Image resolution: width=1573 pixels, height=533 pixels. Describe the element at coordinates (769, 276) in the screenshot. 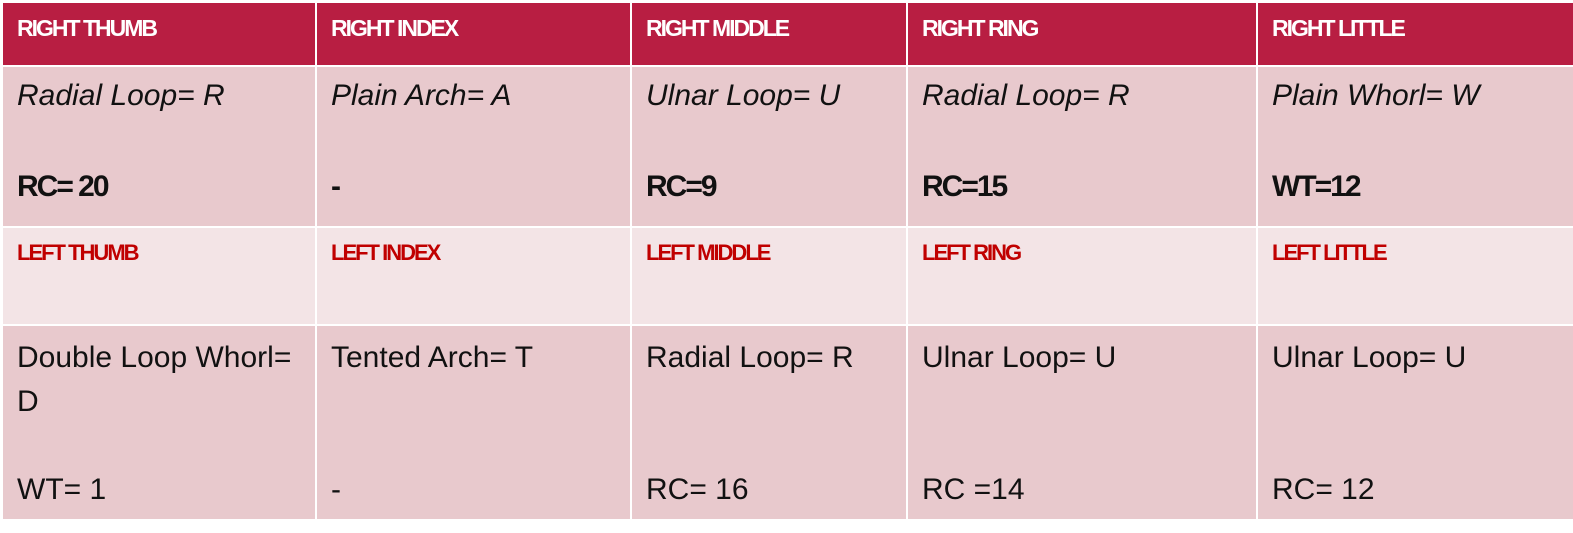

I see `header-left-middle: LEFT MIDDLE` at that location.